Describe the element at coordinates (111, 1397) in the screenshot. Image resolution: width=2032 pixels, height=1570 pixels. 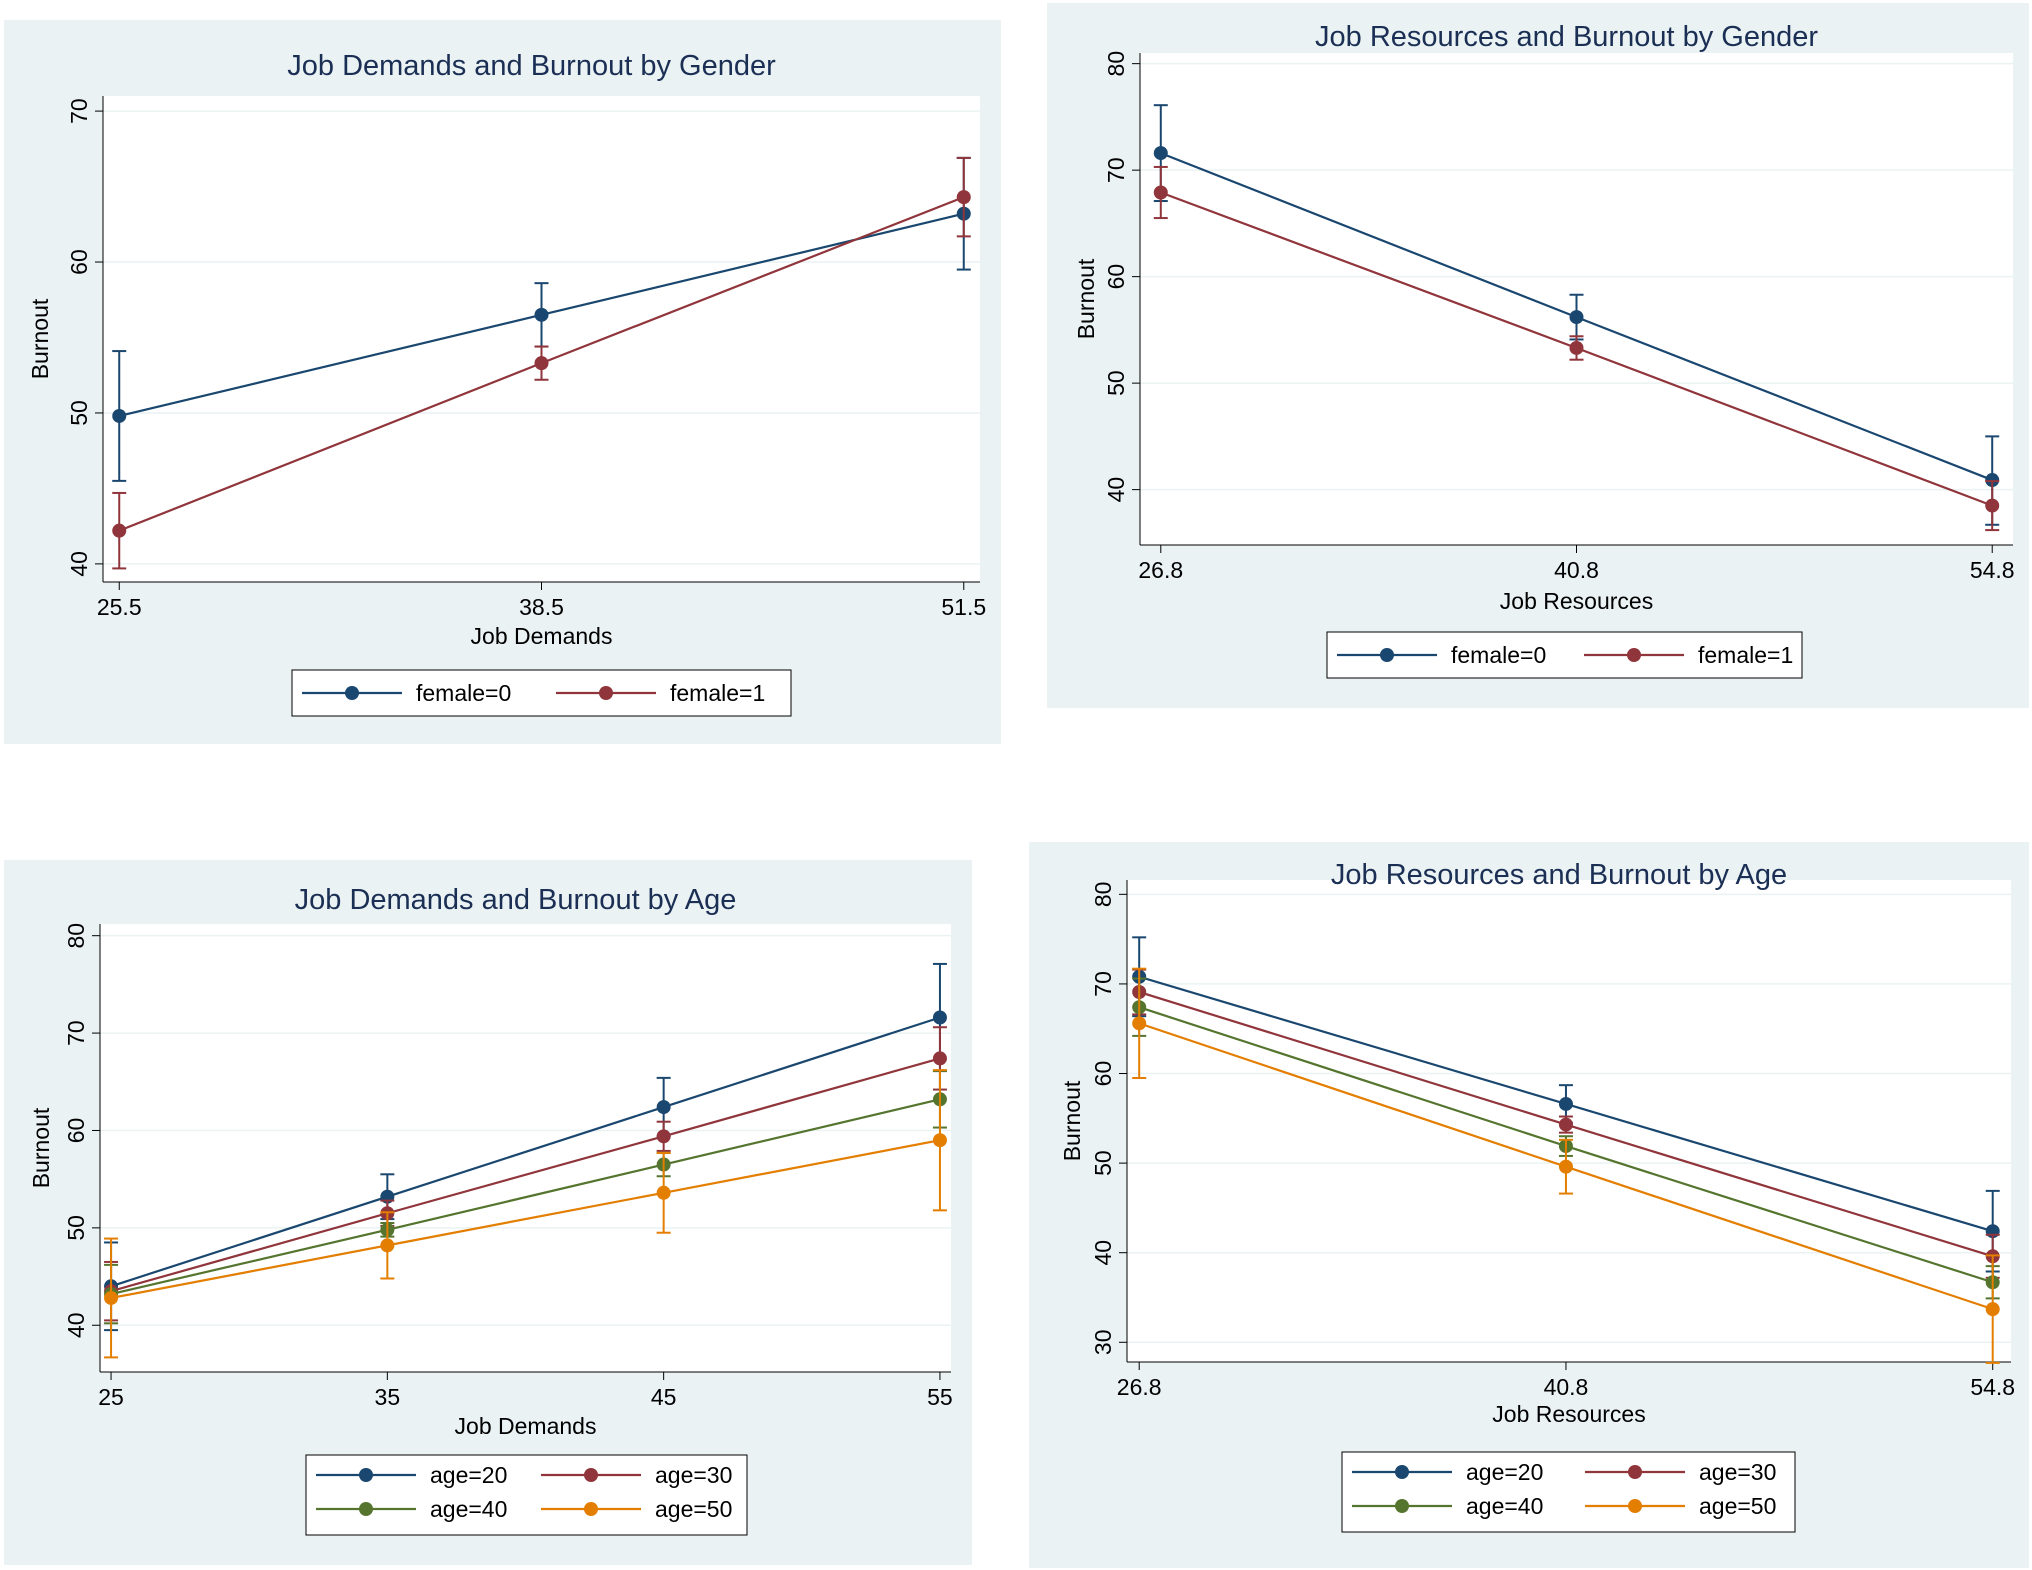
I see `x-tick-label: 25` at that location.